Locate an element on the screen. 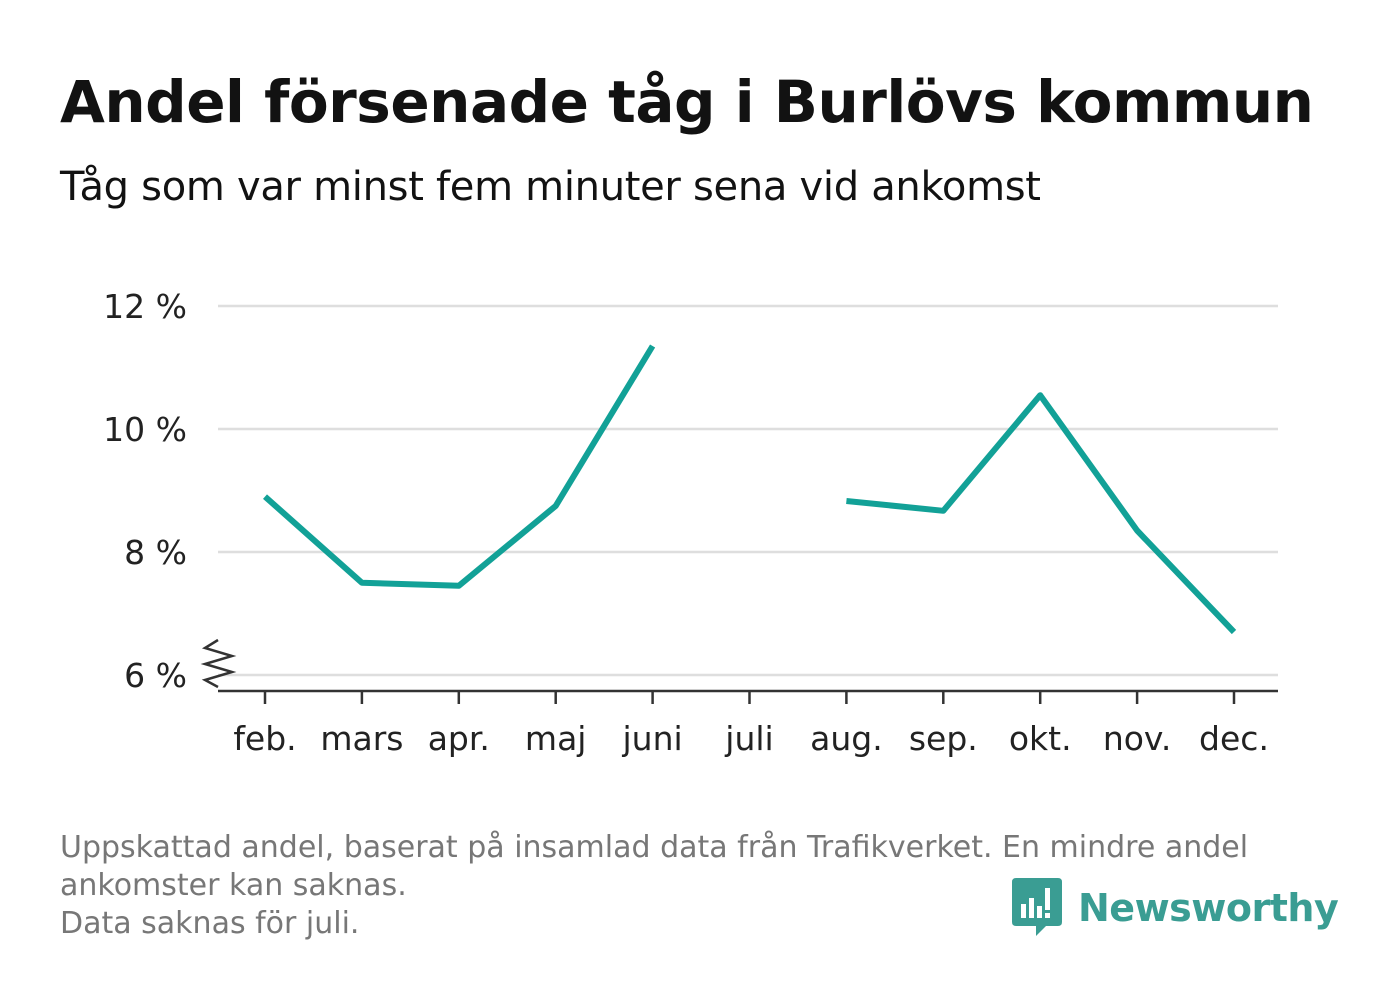  y-tick-label: 10 % is located at coordinates (145, 429).